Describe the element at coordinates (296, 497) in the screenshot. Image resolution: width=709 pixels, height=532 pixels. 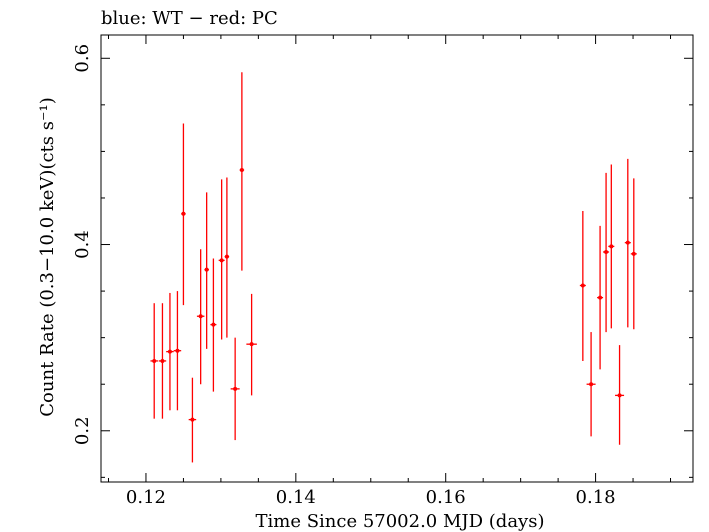
I see `x-tick-label: 0.14` at that location.